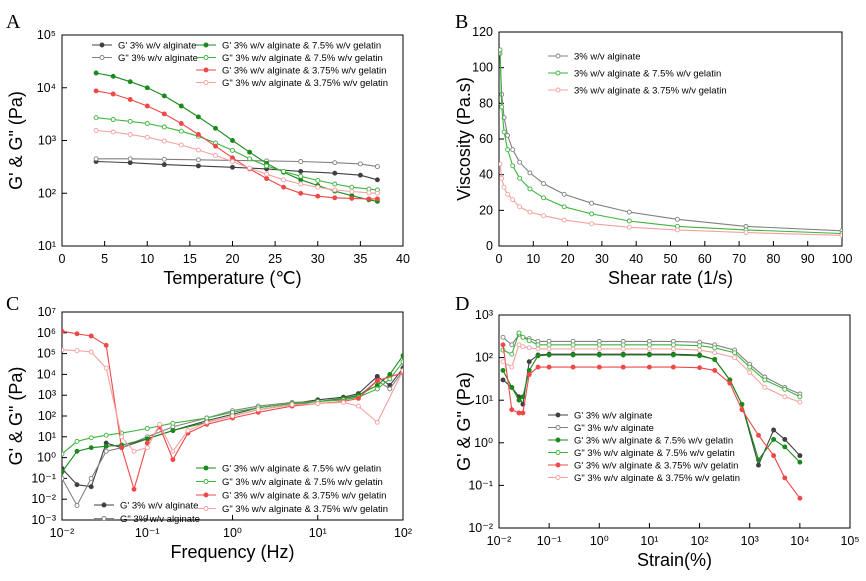 This screenshot has width=866, height=581. I want to click on legend-label: 3% w/v alginate, so click(607, 57).